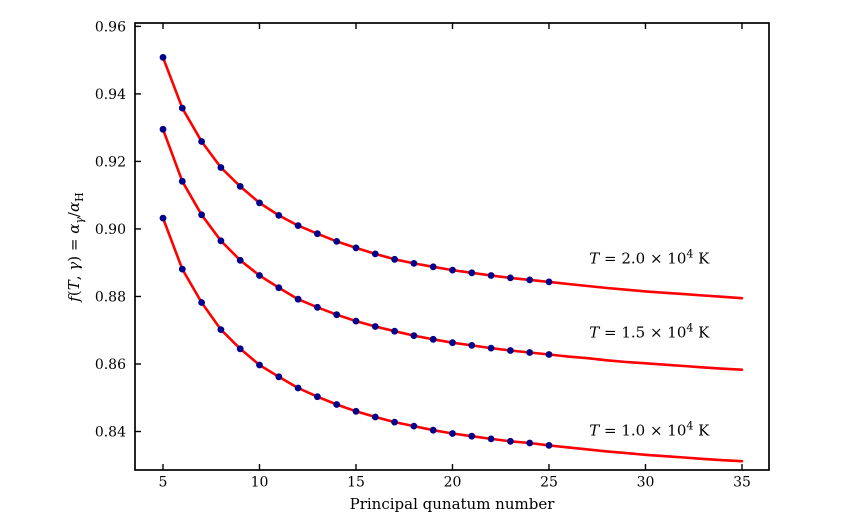 Image resolution: width=850 pixels, height=532 pixels. What do you see at coordinates (453, 483) in the screenshot?
I see `x-tick-label: 20` at bounding box center [453, 483].